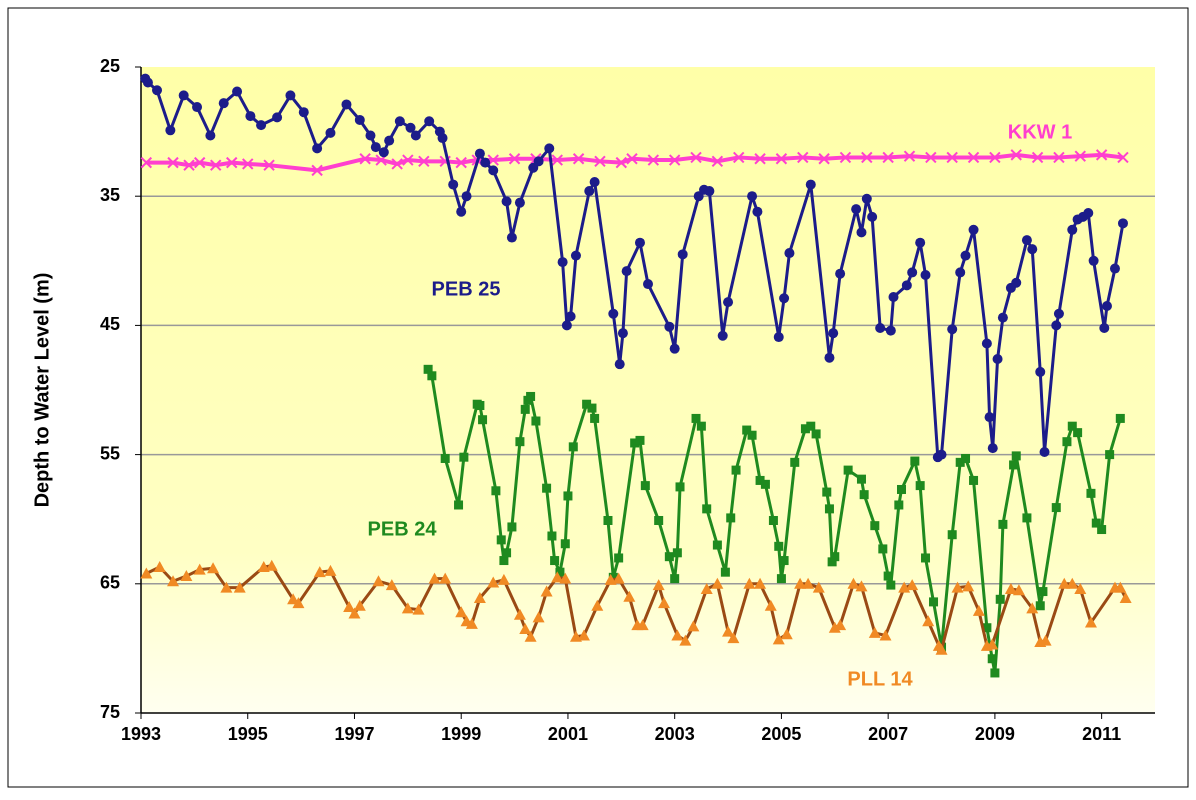 Image resolution: width=1196 pixels, height=800 pixels. I want to click on x-tick-label: 2003, so click(675, 734).